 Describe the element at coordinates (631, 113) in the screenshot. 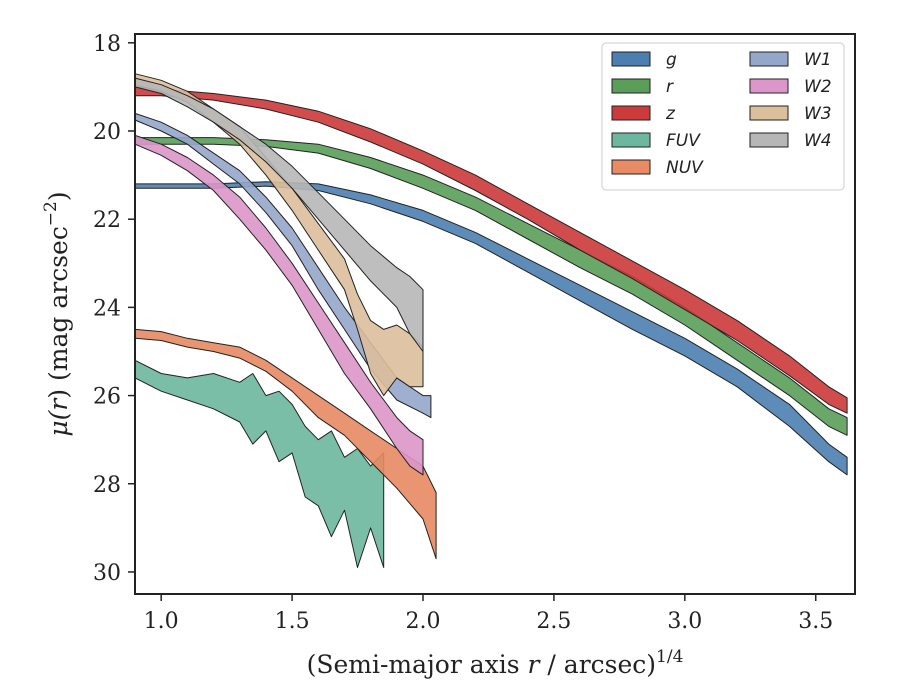

I see `legend-swatch-z` at that location.